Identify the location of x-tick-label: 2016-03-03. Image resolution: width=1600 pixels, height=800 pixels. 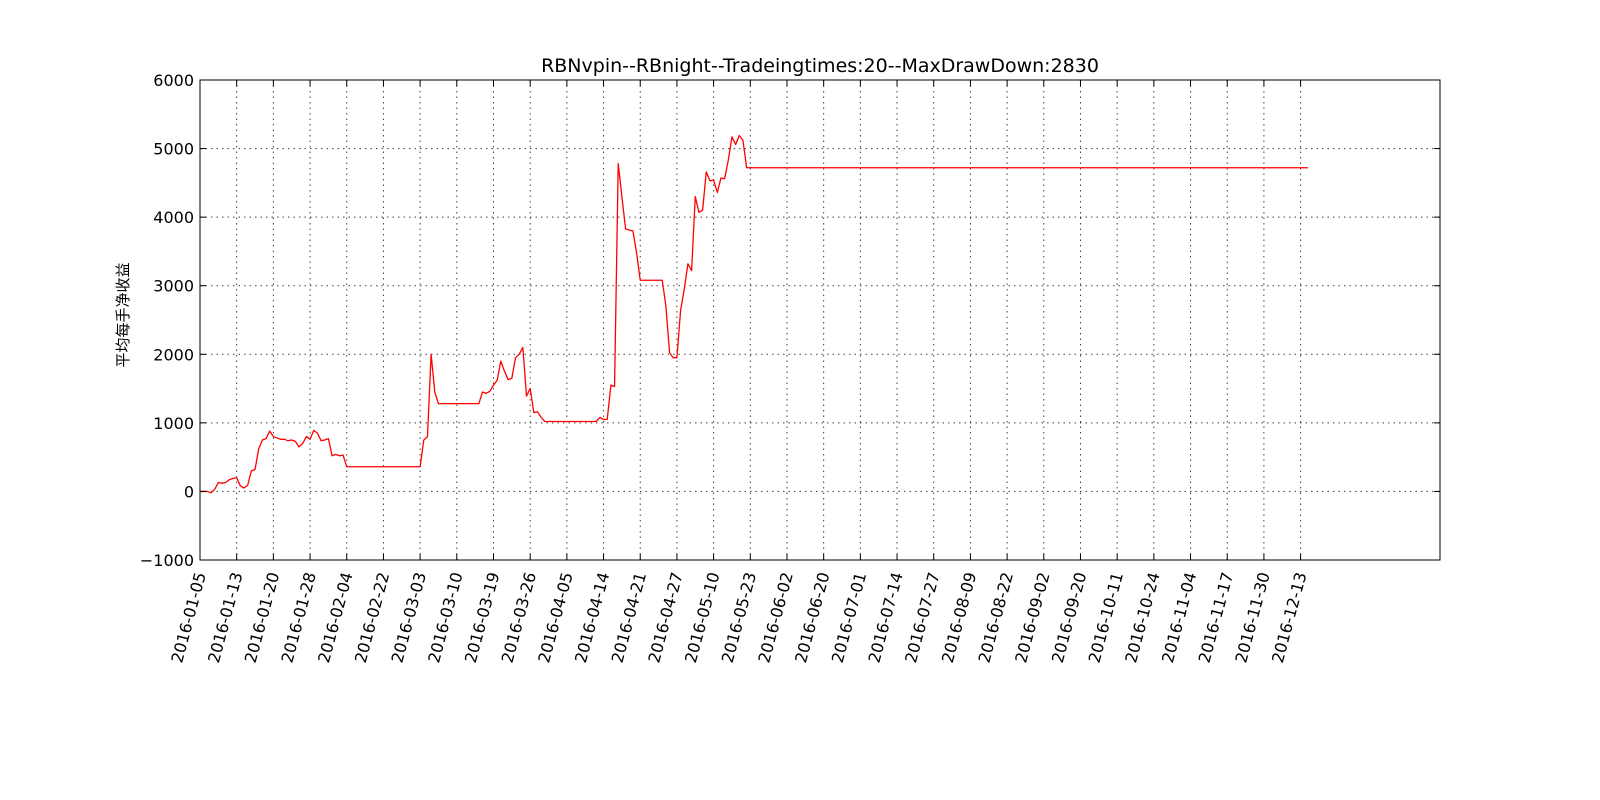
(409, 617).